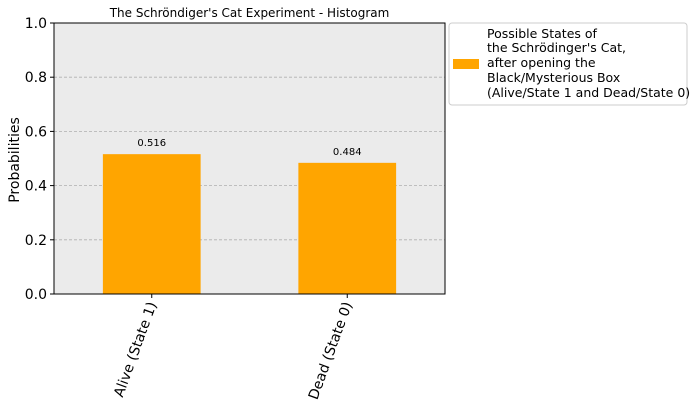  I want to click on legend-box, so click(568, 64).